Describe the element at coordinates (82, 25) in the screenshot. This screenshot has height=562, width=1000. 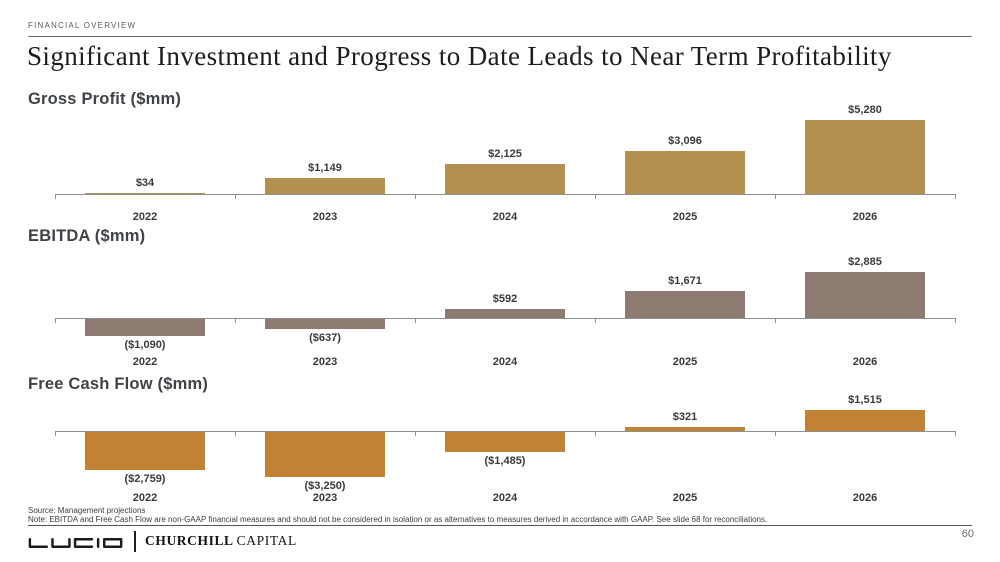
I see `slide-eyebrow: FINANCIAL OVERVIEW` at that location.